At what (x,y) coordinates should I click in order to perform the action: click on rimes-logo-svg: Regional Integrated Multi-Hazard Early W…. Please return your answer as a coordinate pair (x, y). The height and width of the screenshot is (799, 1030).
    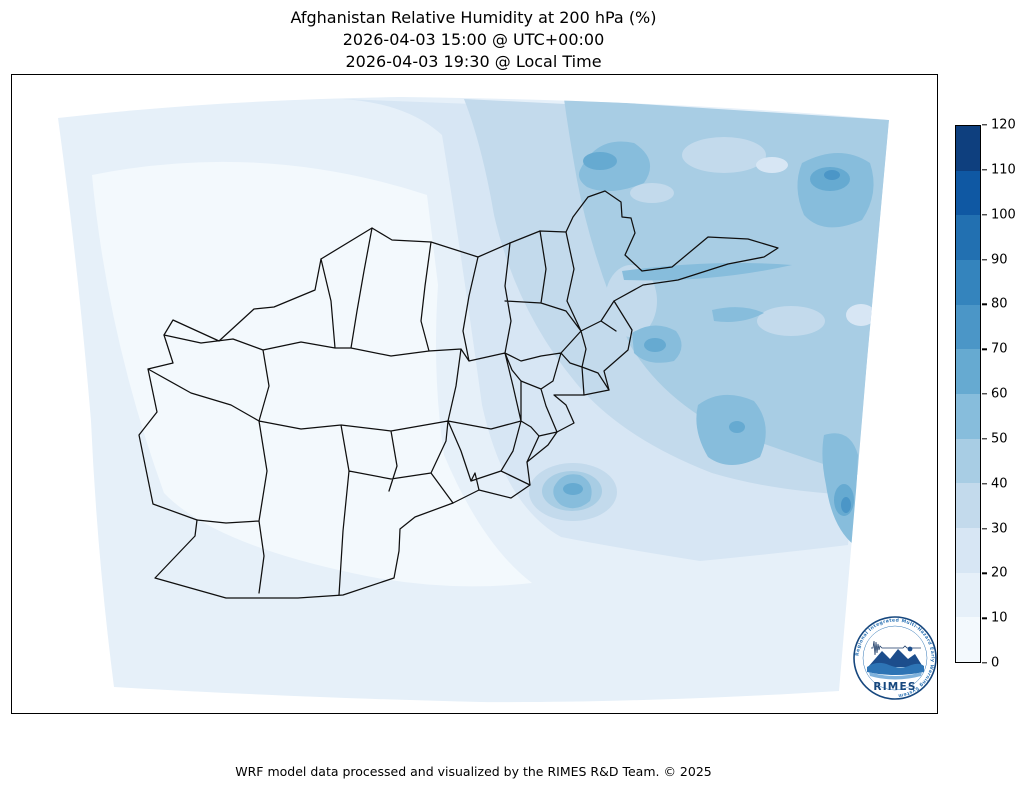
    Looking at the image, I should click on (895, 658).